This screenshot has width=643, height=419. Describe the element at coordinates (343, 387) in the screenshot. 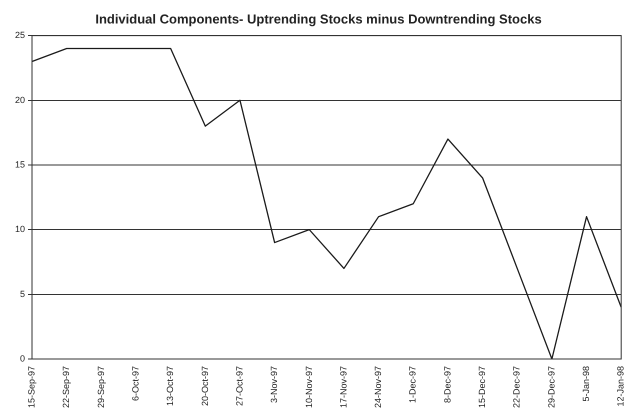

I see `x-tick-label: 17-Nov-97` at that location.